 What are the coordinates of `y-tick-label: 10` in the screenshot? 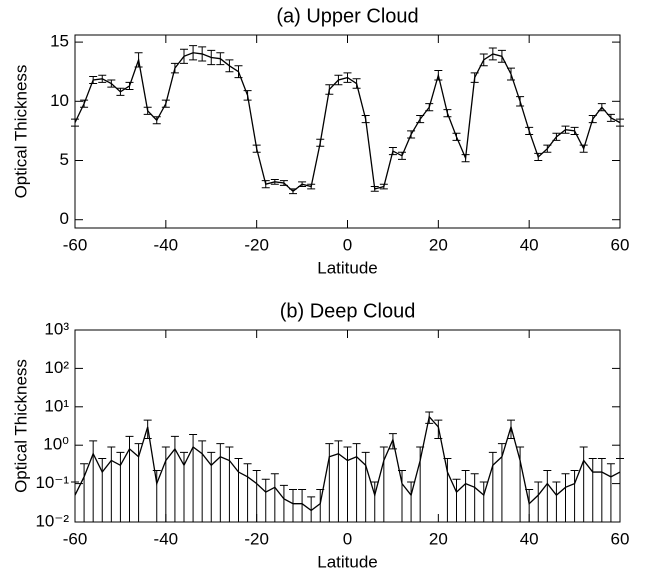 It's located at (59, 100).